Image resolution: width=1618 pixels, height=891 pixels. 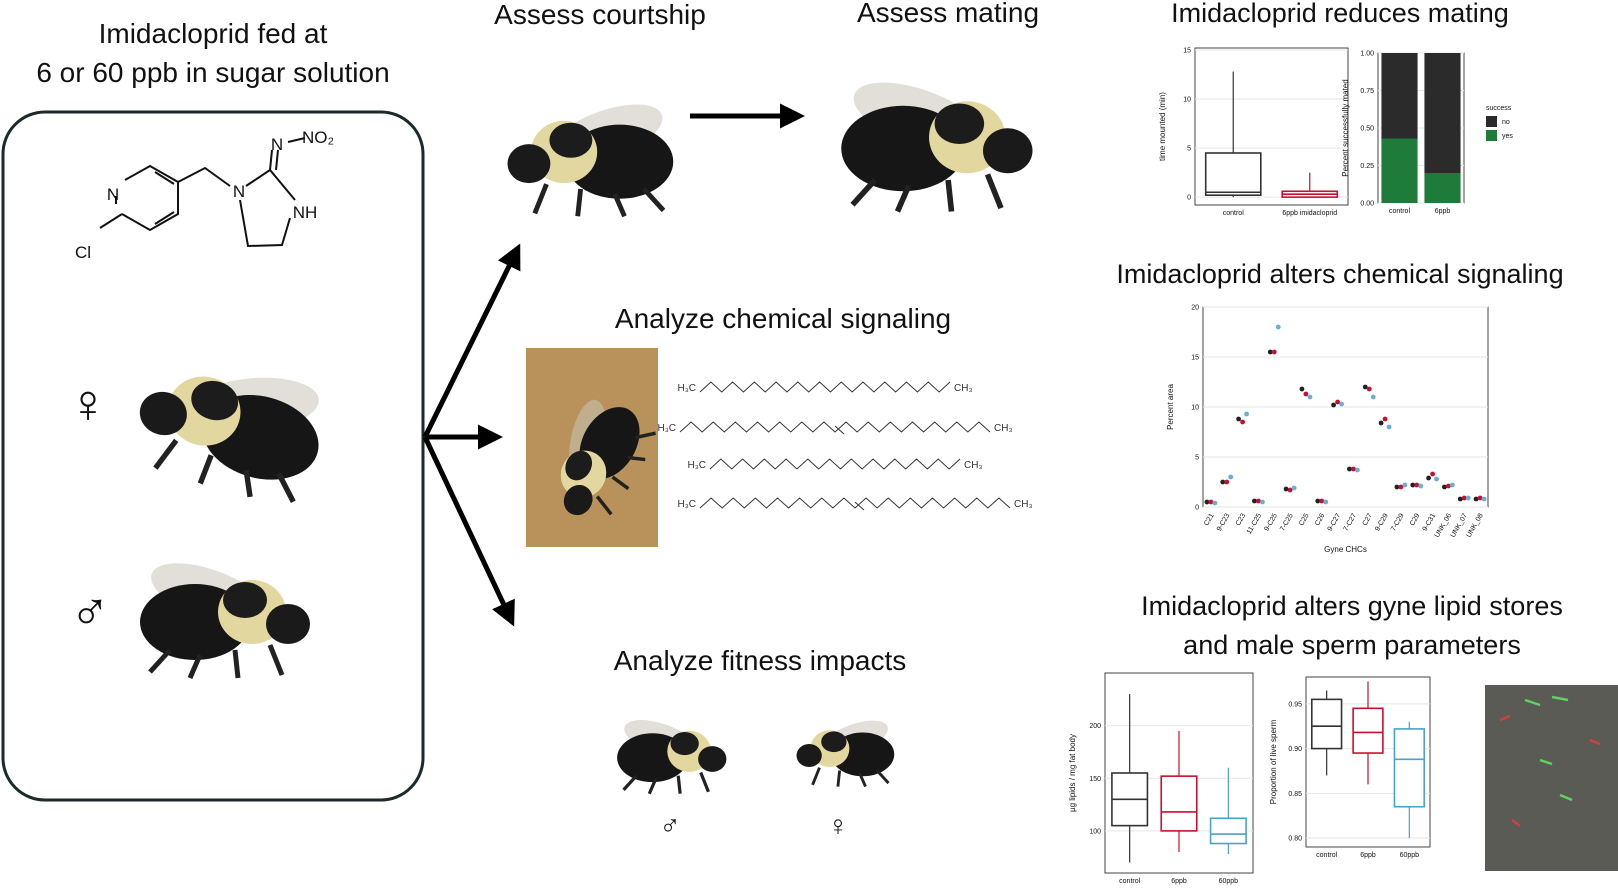 I want to click on x-tick-label: C26, so click(x=1320, y=519).